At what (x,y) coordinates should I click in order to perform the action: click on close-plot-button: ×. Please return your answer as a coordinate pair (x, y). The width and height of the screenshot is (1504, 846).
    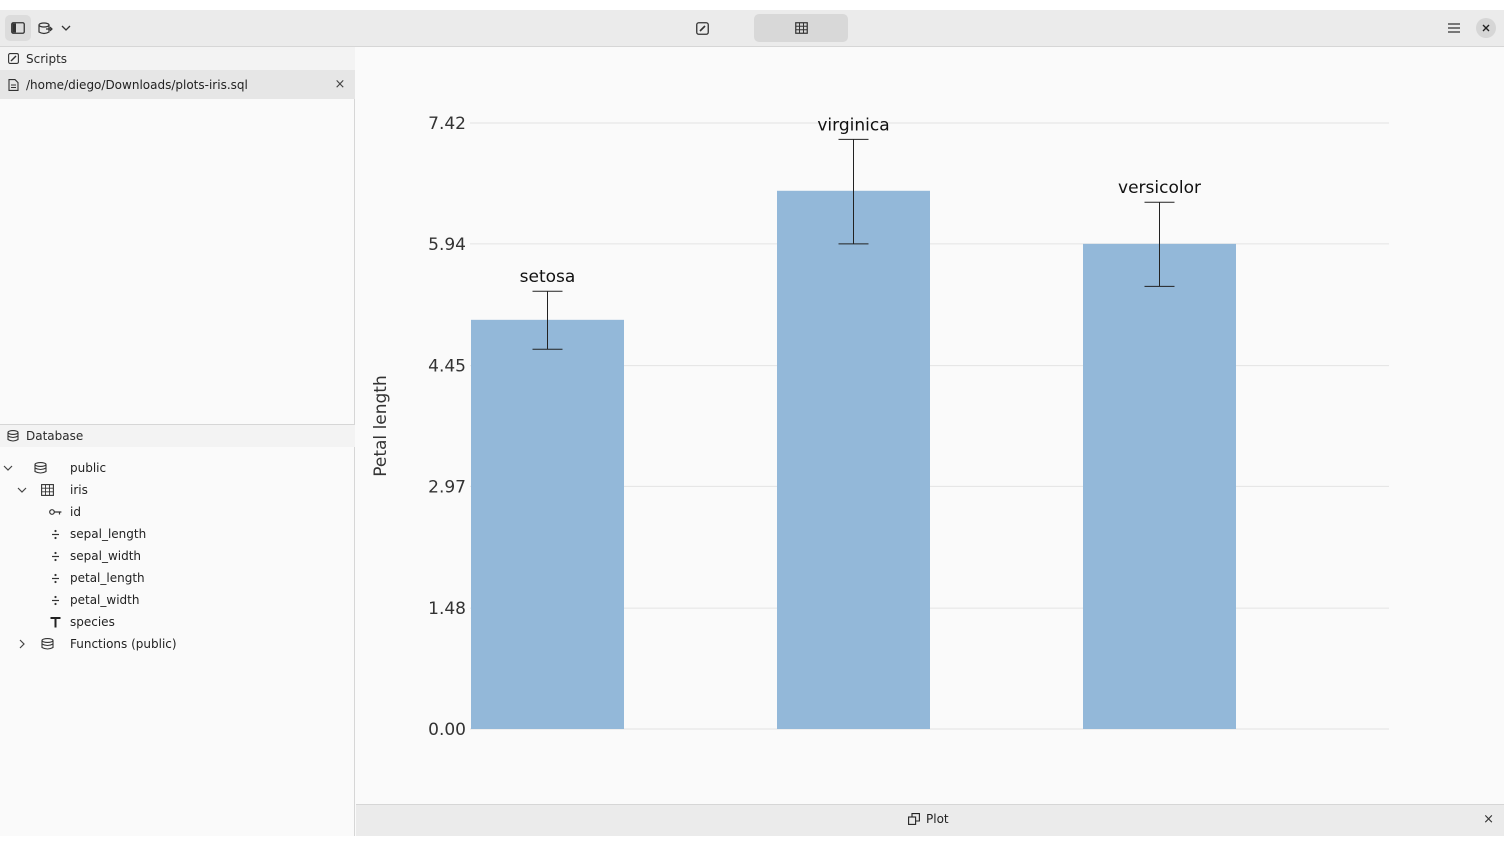
    Looking at the image, I should click on (1488, 819).